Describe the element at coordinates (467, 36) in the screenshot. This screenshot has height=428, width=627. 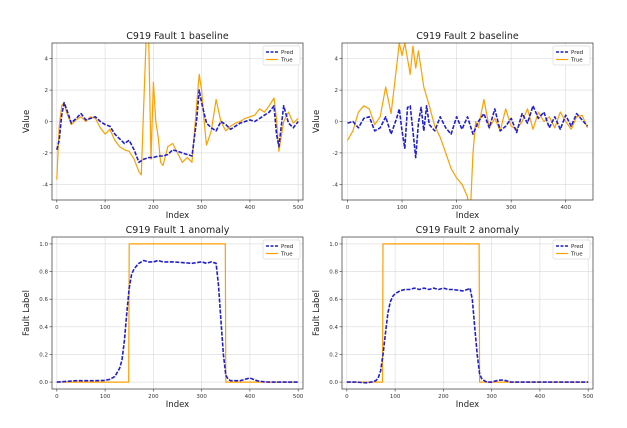
I see `chart-title: C919 Fault 2 baseline` at that location.